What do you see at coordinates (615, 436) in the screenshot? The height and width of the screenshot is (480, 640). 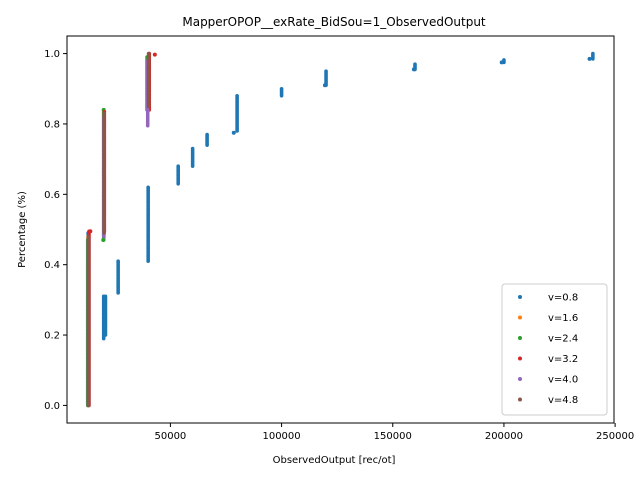 I see `x-tick-label: 250000` at bounding box center [615, 436].